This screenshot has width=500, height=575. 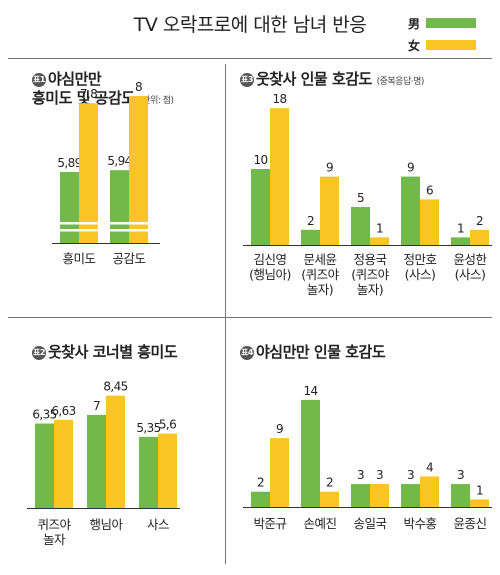 I want to click on p4-value-label-male-1: 14, so click(x=310, y=391).